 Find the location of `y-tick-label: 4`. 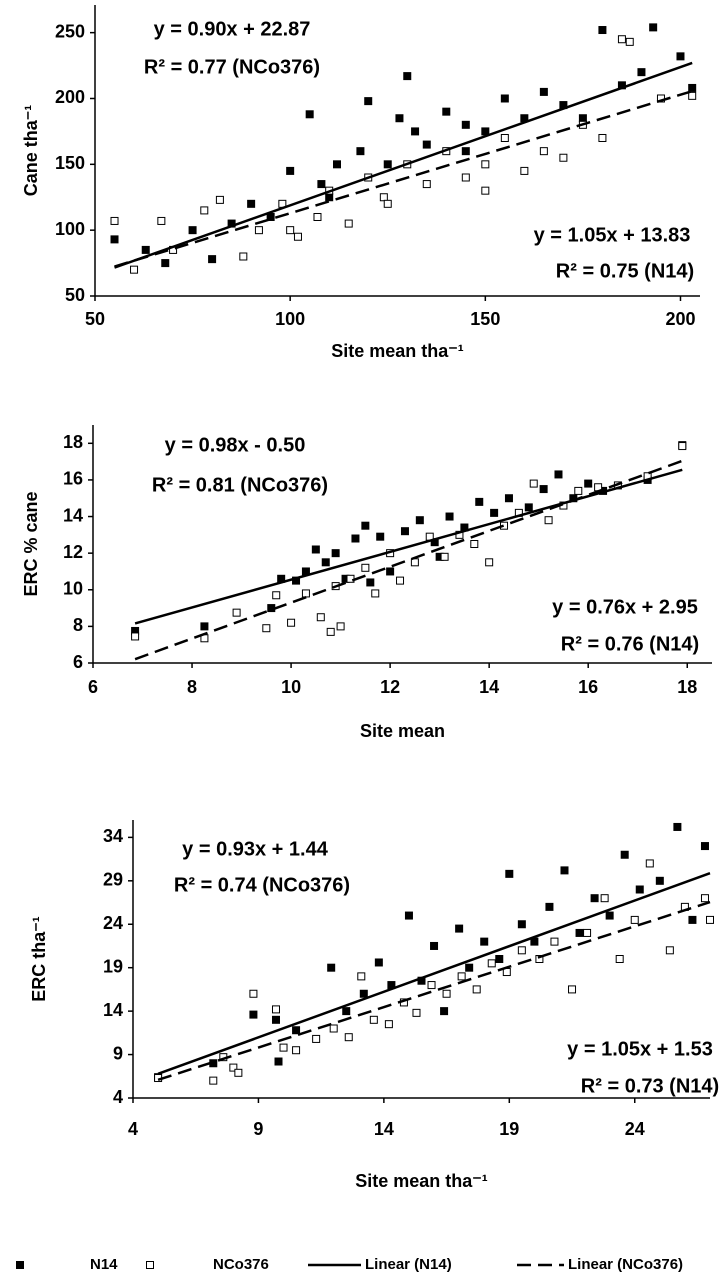

y-tick-label: 4 is located at coordinates (118, 1097).